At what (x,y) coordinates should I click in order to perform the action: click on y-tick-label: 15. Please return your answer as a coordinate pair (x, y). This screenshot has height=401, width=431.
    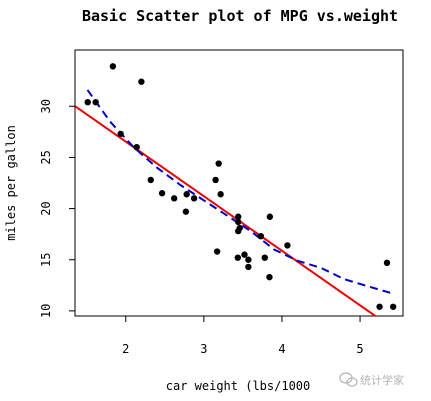
    Looking at the image, I should click on (46, 260).